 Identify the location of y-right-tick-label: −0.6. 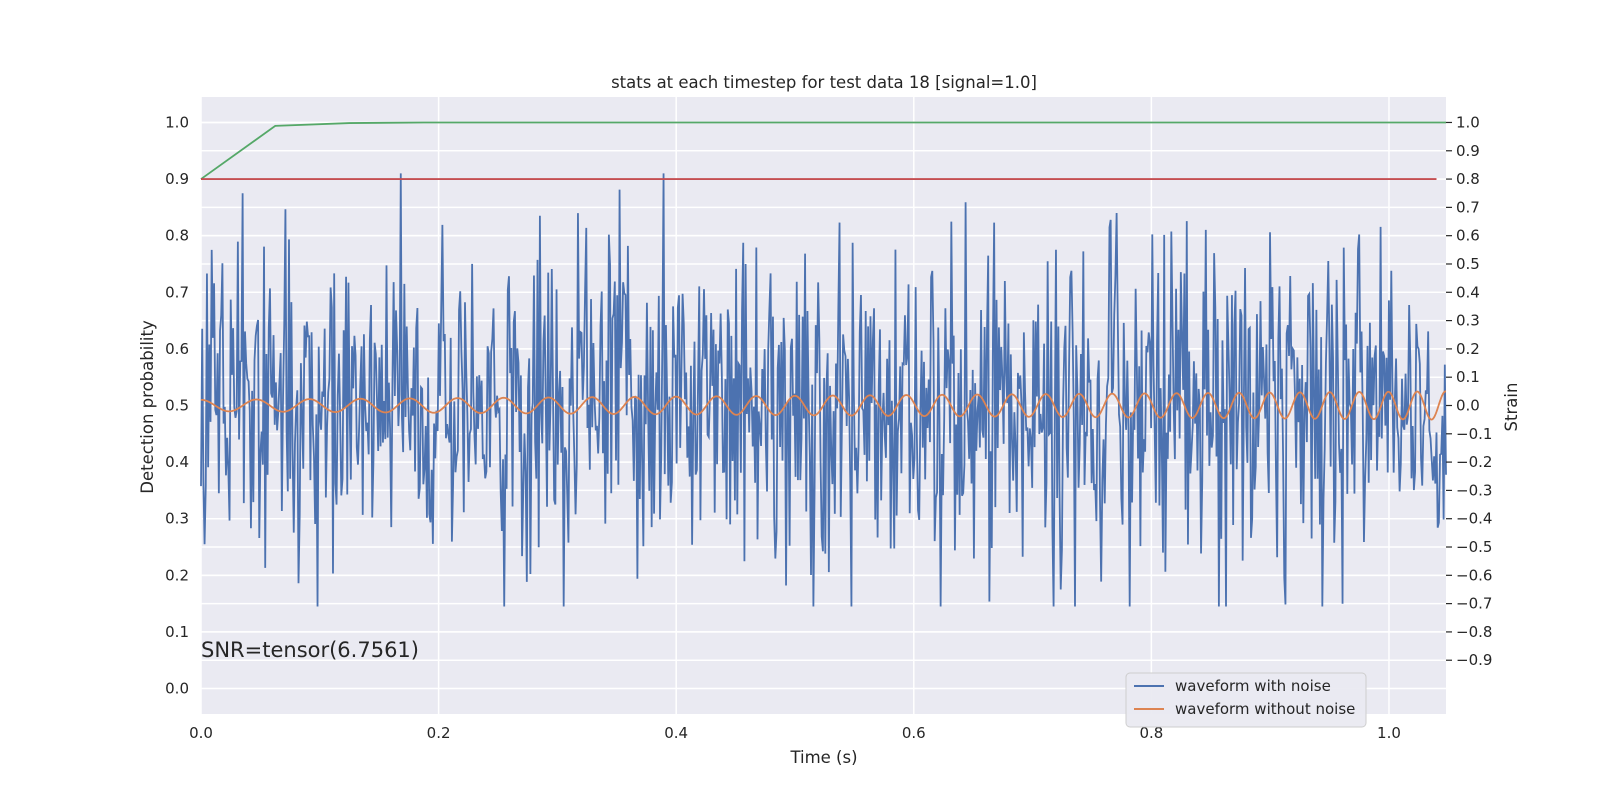
(1474, 575).